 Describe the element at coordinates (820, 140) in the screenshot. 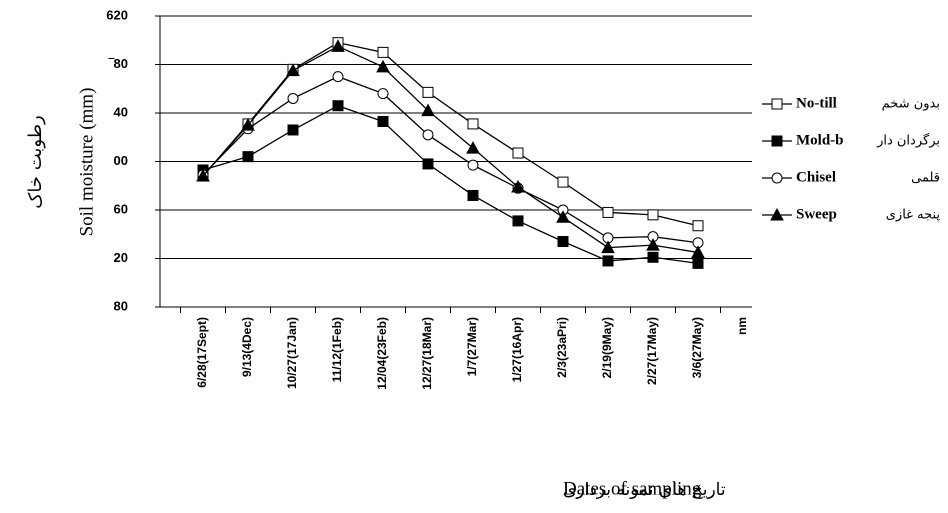

I see `legend-label: Mold-b` at that location.